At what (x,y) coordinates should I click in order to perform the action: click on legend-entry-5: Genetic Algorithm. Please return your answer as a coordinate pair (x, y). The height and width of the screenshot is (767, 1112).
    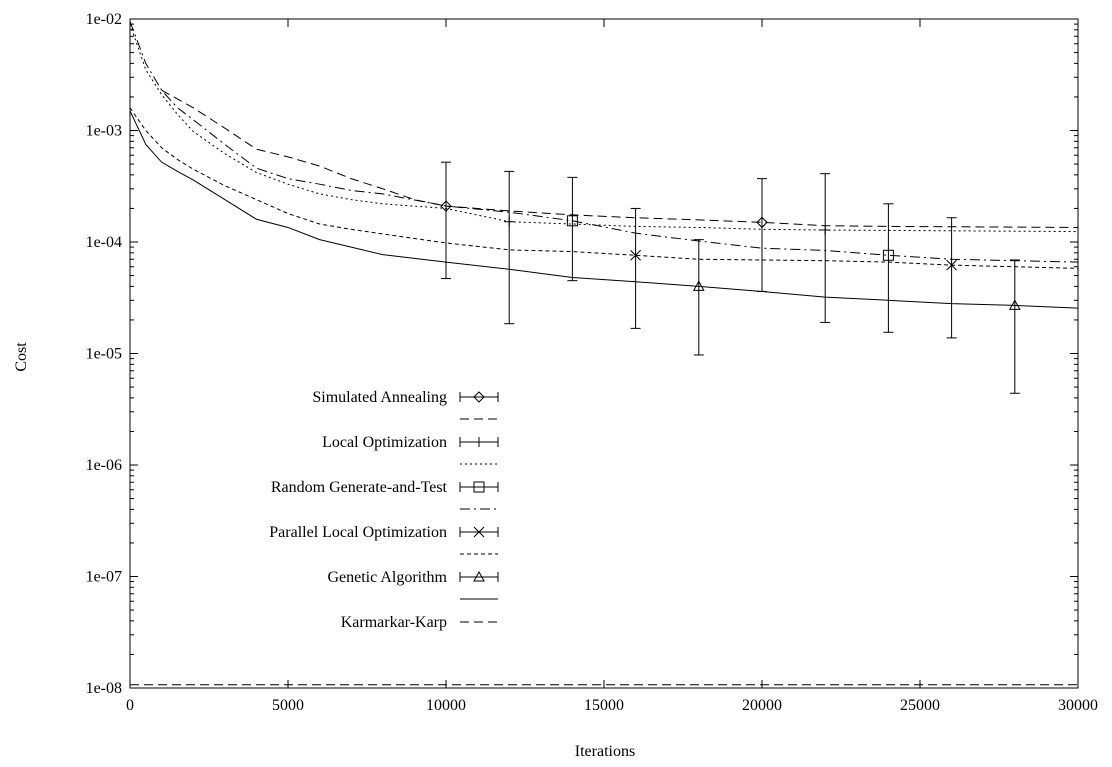
    Looking at the image, I should click on (413, 584).